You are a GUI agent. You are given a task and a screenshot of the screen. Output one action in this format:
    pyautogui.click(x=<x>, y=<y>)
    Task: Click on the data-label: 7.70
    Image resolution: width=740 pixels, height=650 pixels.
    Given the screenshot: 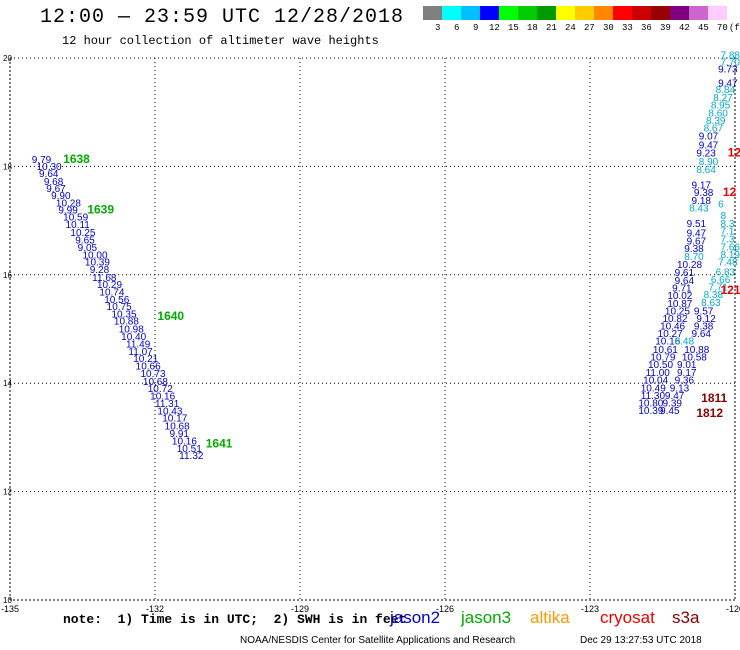 What is the action you would take?
    pyautogui.click(x=730, y=63)
    